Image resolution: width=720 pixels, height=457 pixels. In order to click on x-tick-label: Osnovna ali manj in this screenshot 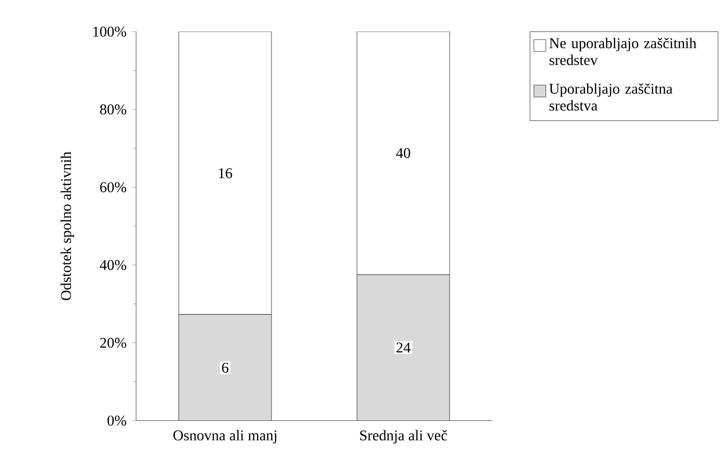, I will do `click(224, 437)`.